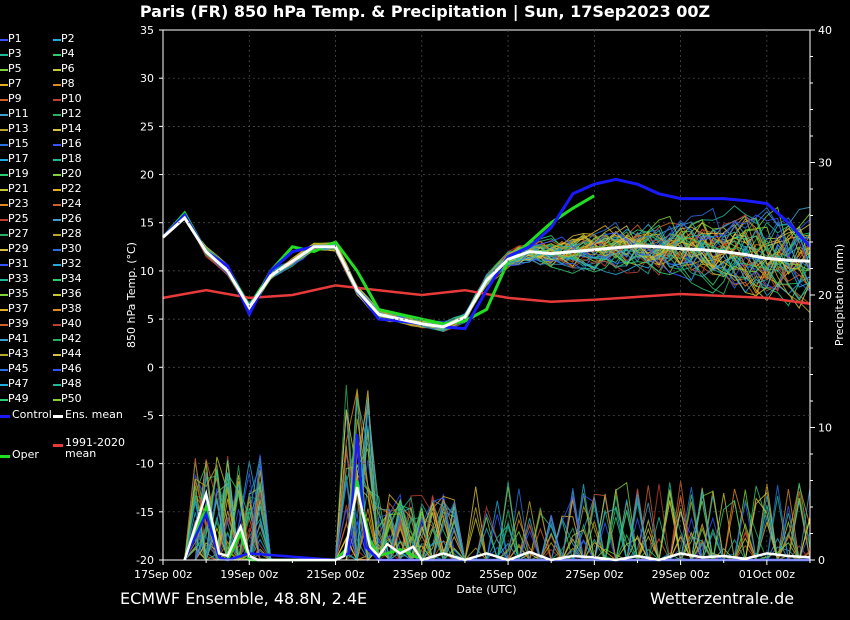 The width and height of the screenshot is (850, 620). I want to click on y2-axis-label: Precipitation (mm), so click(839, 295).